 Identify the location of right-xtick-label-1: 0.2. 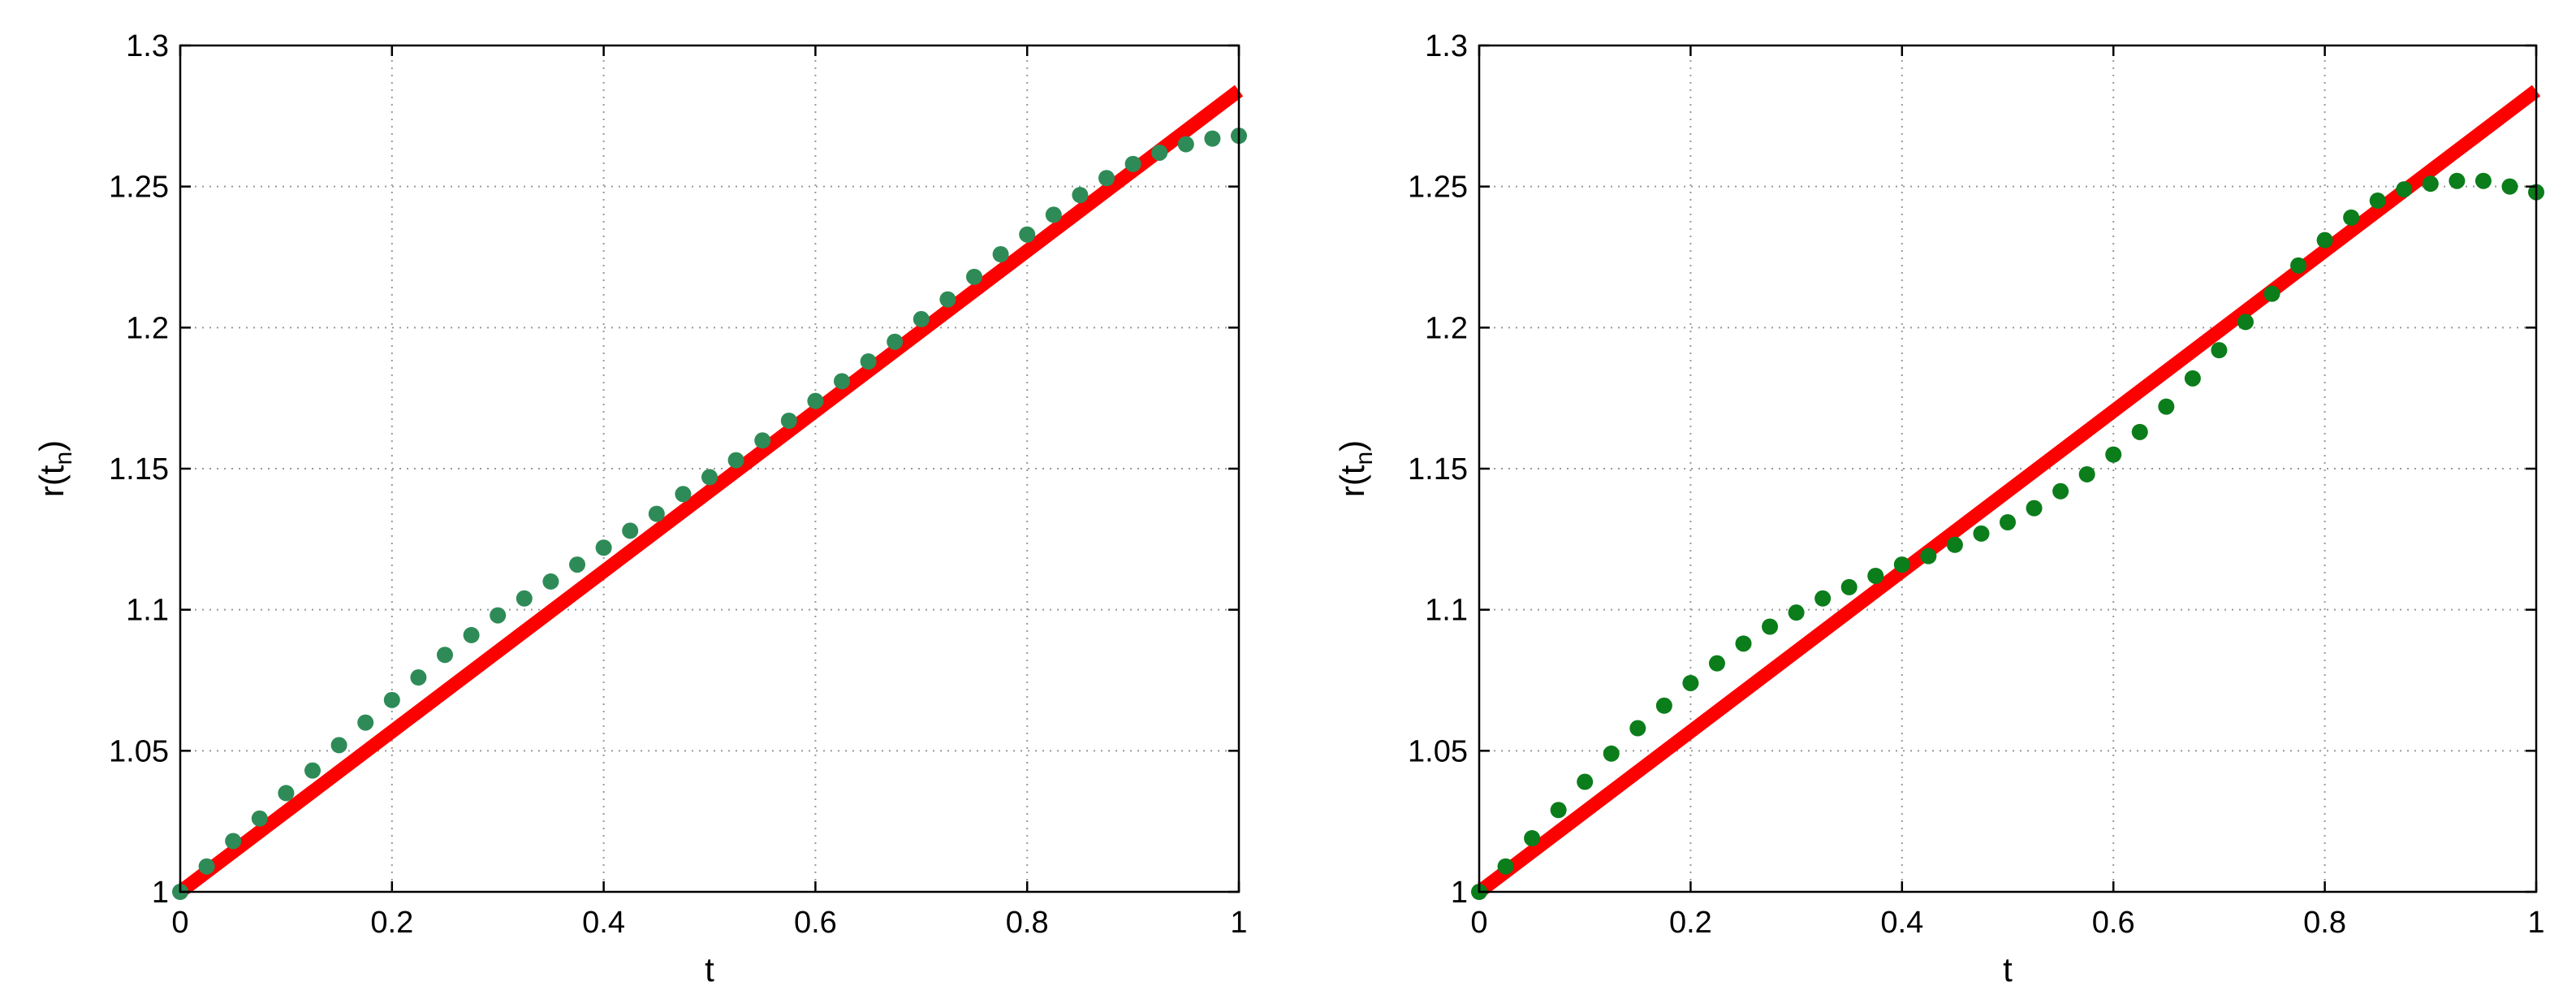
(1690, 923).